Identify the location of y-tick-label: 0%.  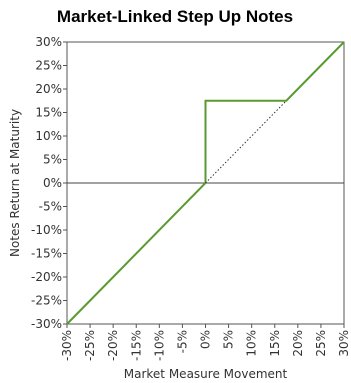
(52, 183).